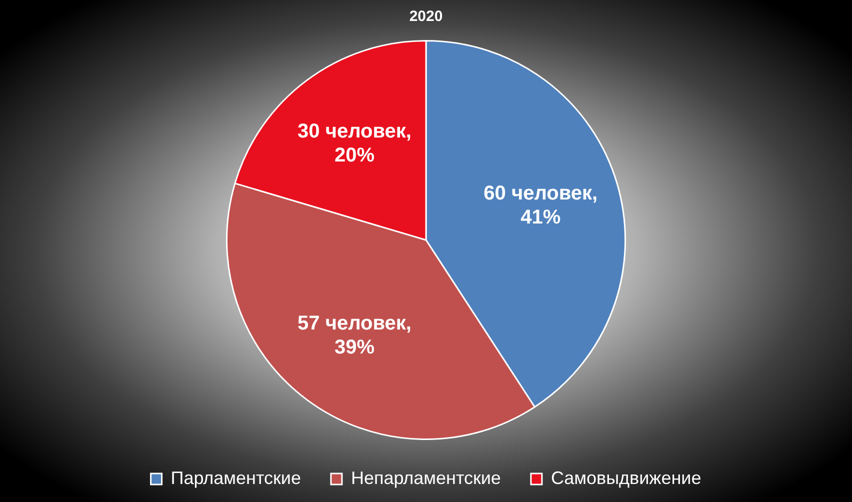 This screenshot has height=502, width=852. I want to click on legend-label: Парламентские, so click(235, 478).